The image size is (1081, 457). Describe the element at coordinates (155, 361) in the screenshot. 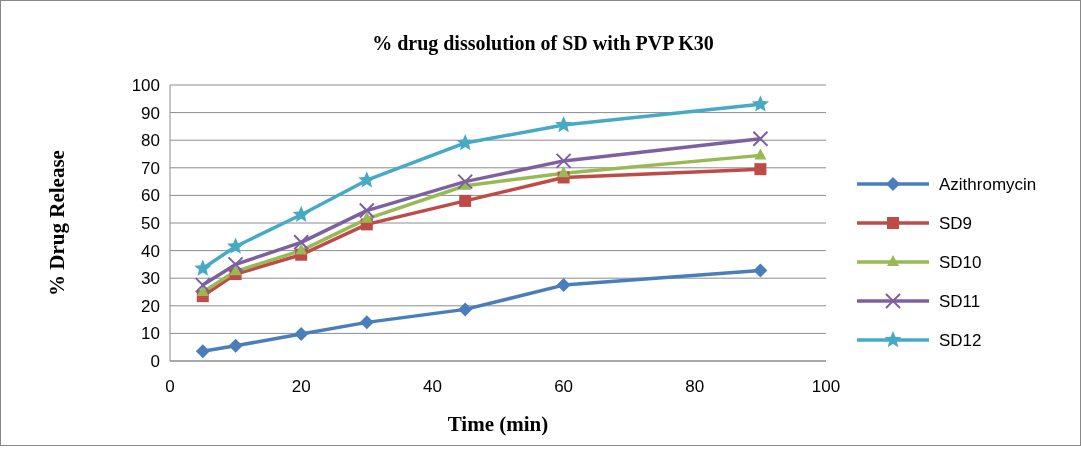

I see `y-tick-label: 0` at that location.